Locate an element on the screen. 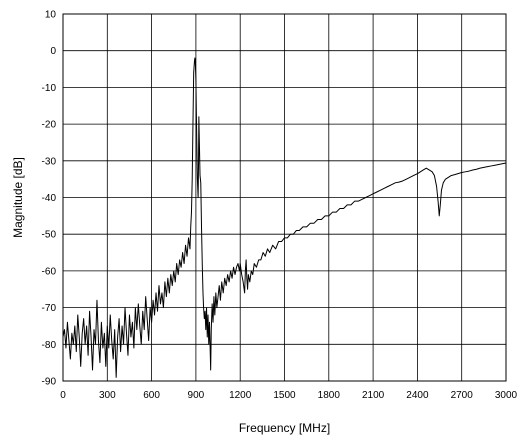 Image resolution: width=524 pixels, height=441 pixels. x-tick-label: 1500 is located at coordinates (284, 395).